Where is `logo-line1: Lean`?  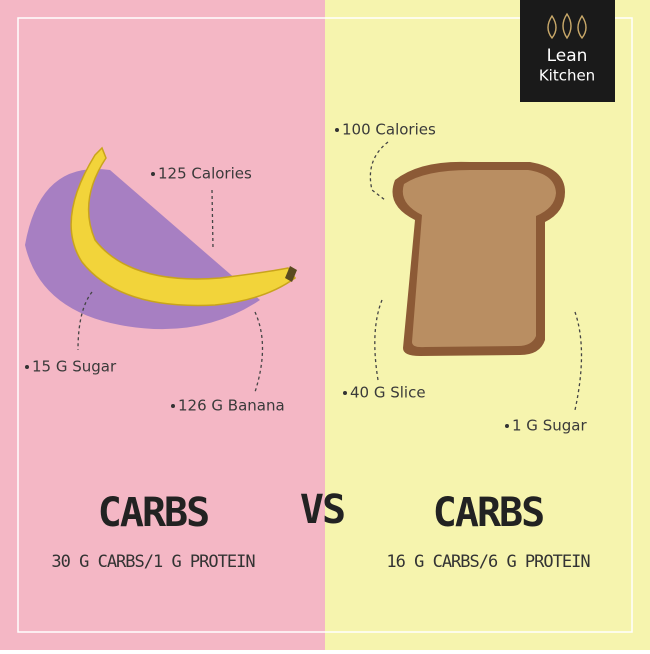 logo-line1: Lean is located at coordinates (567, 56).